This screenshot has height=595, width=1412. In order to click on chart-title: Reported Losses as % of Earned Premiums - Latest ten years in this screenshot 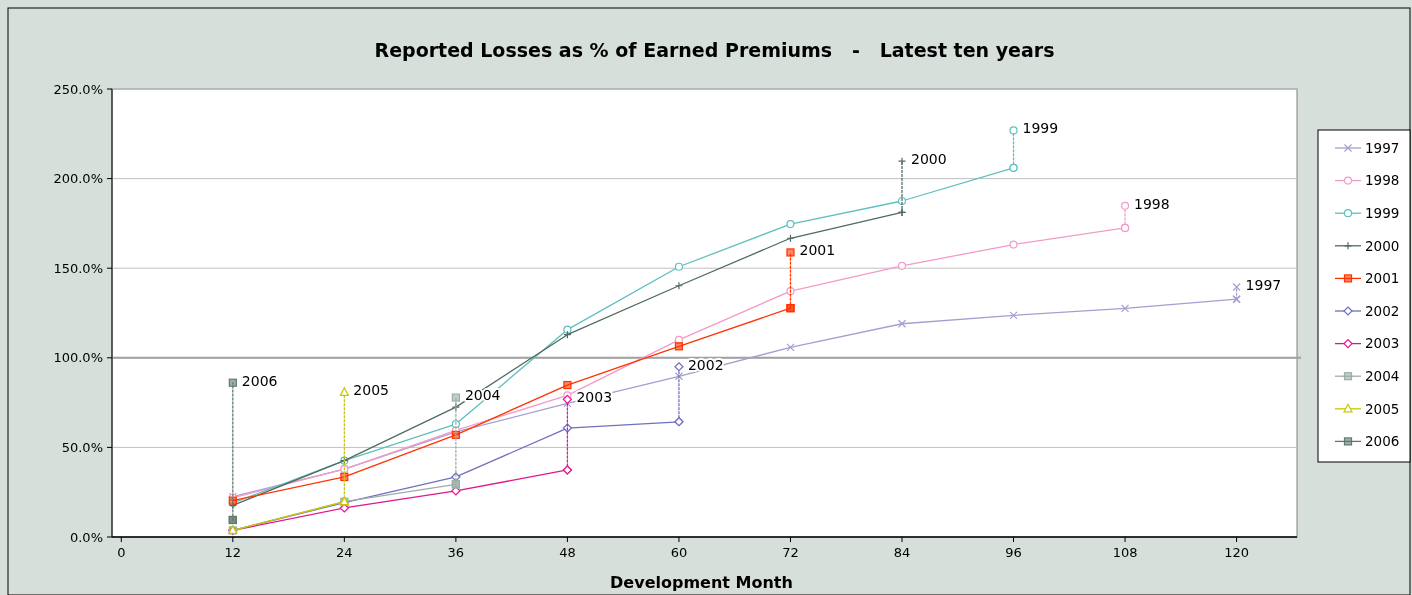, I will do `click(714, 50)`.